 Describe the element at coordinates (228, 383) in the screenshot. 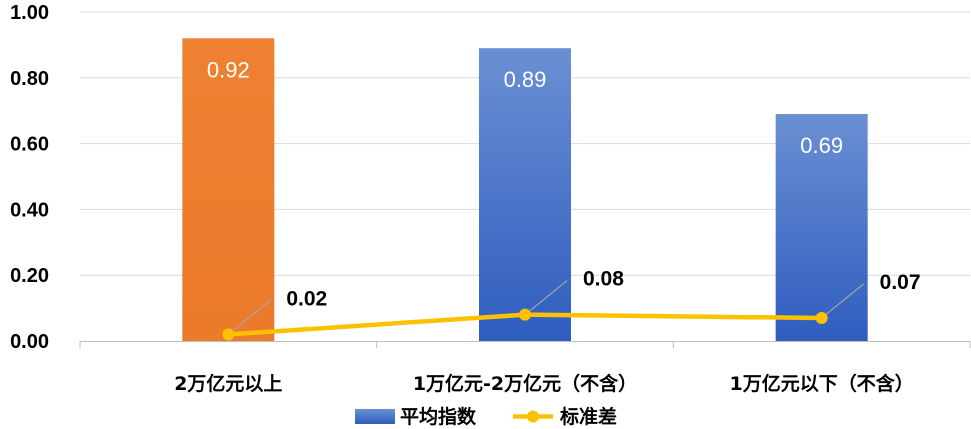

I see `x-tick-label: 2万亿元以上` at that location.